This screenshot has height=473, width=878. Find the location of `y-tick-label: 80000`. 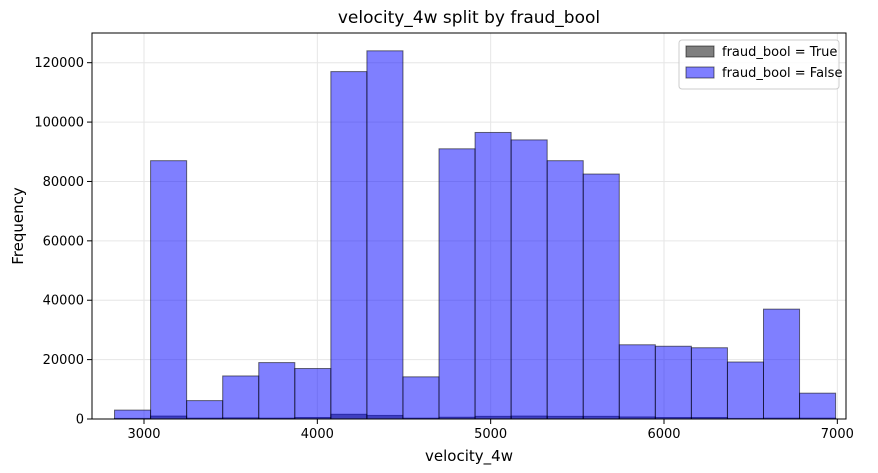

y-tick-label: 80000 is located at coordinates (63, 182).